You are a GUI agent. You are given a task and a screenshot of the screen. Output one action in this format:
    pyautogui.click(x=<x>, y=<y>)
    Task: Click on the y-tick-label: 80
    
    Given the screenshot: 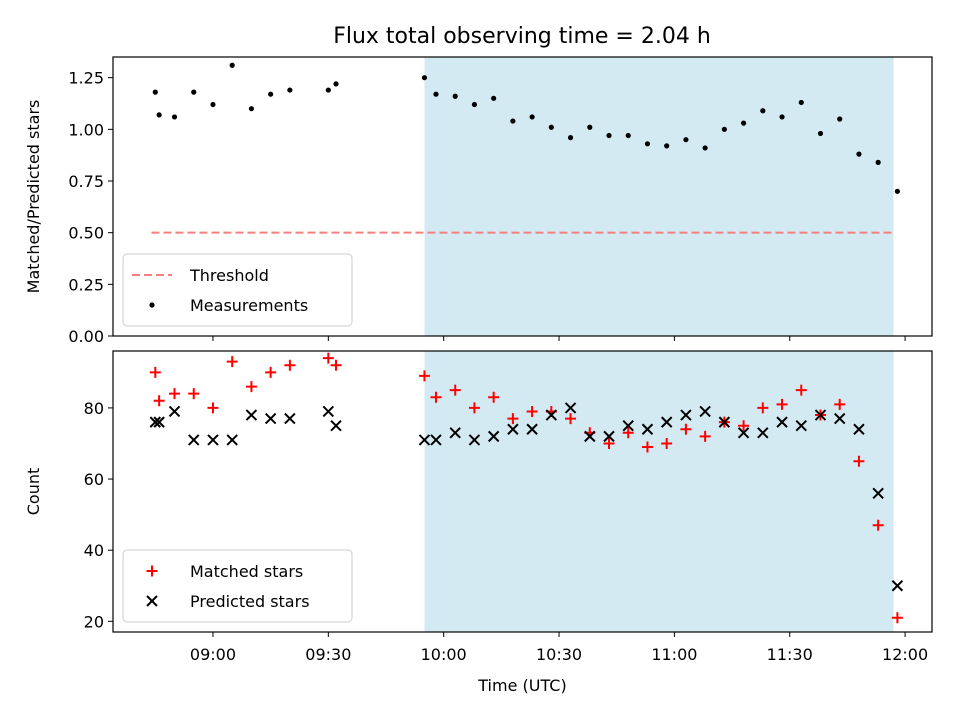 What is the action you would take?
    pyautogui.click(x=94, y=408)
    